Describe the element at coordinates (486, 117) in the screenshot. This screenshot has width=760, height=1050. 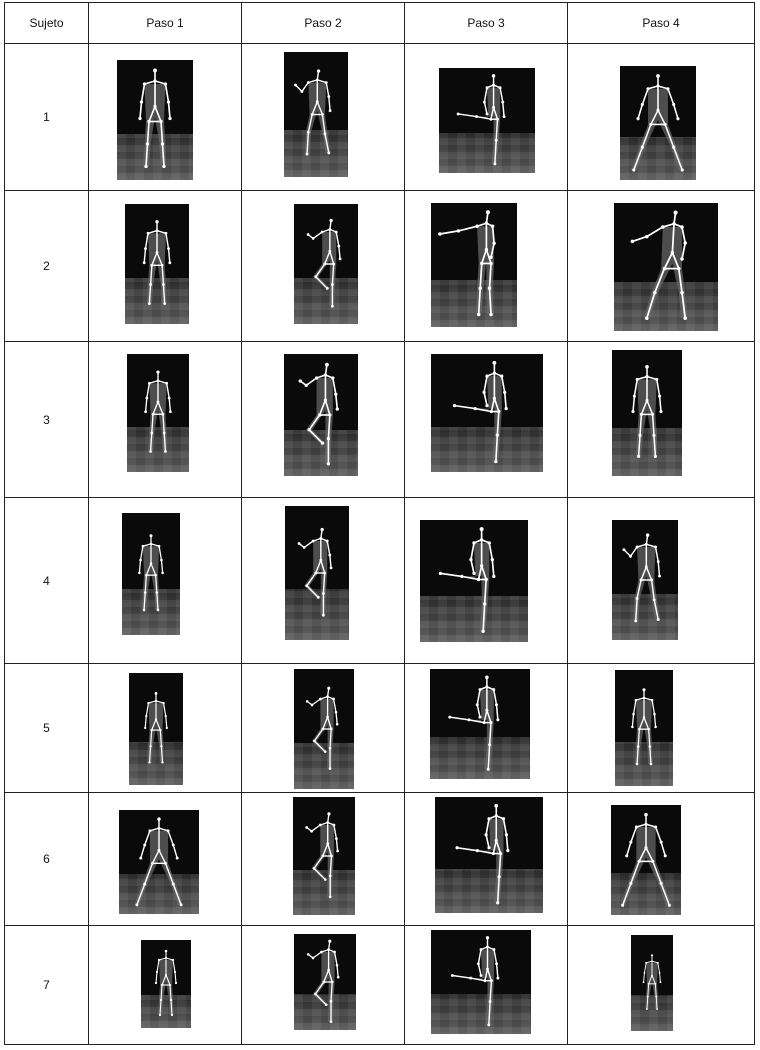
I see `step-3-cell` at that location.